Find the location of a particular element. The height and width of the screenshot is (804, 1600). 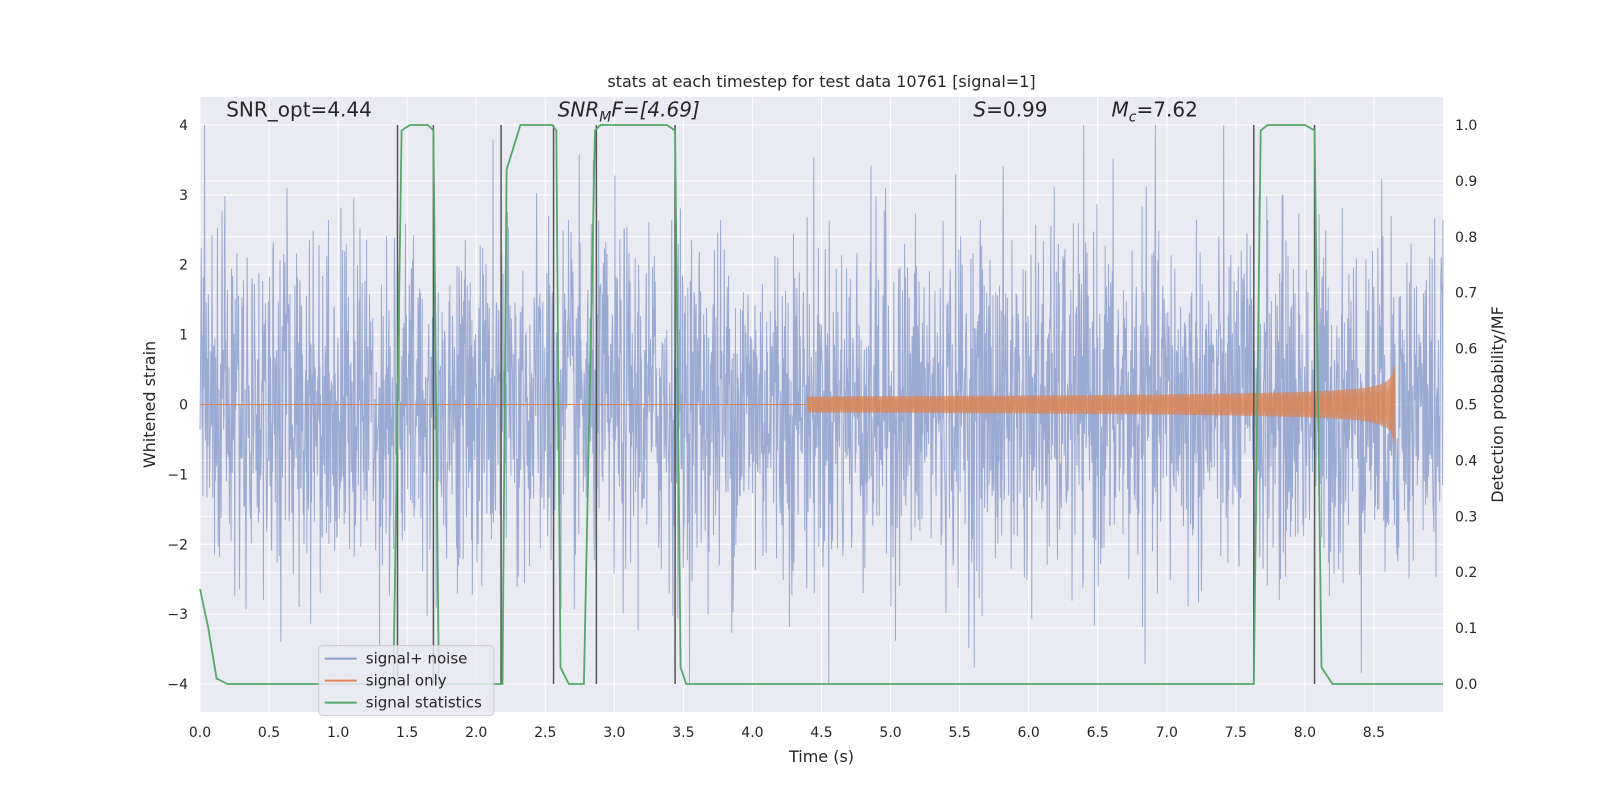

y2-tick-label: 0.8 is located at coordinates (1466, 238).